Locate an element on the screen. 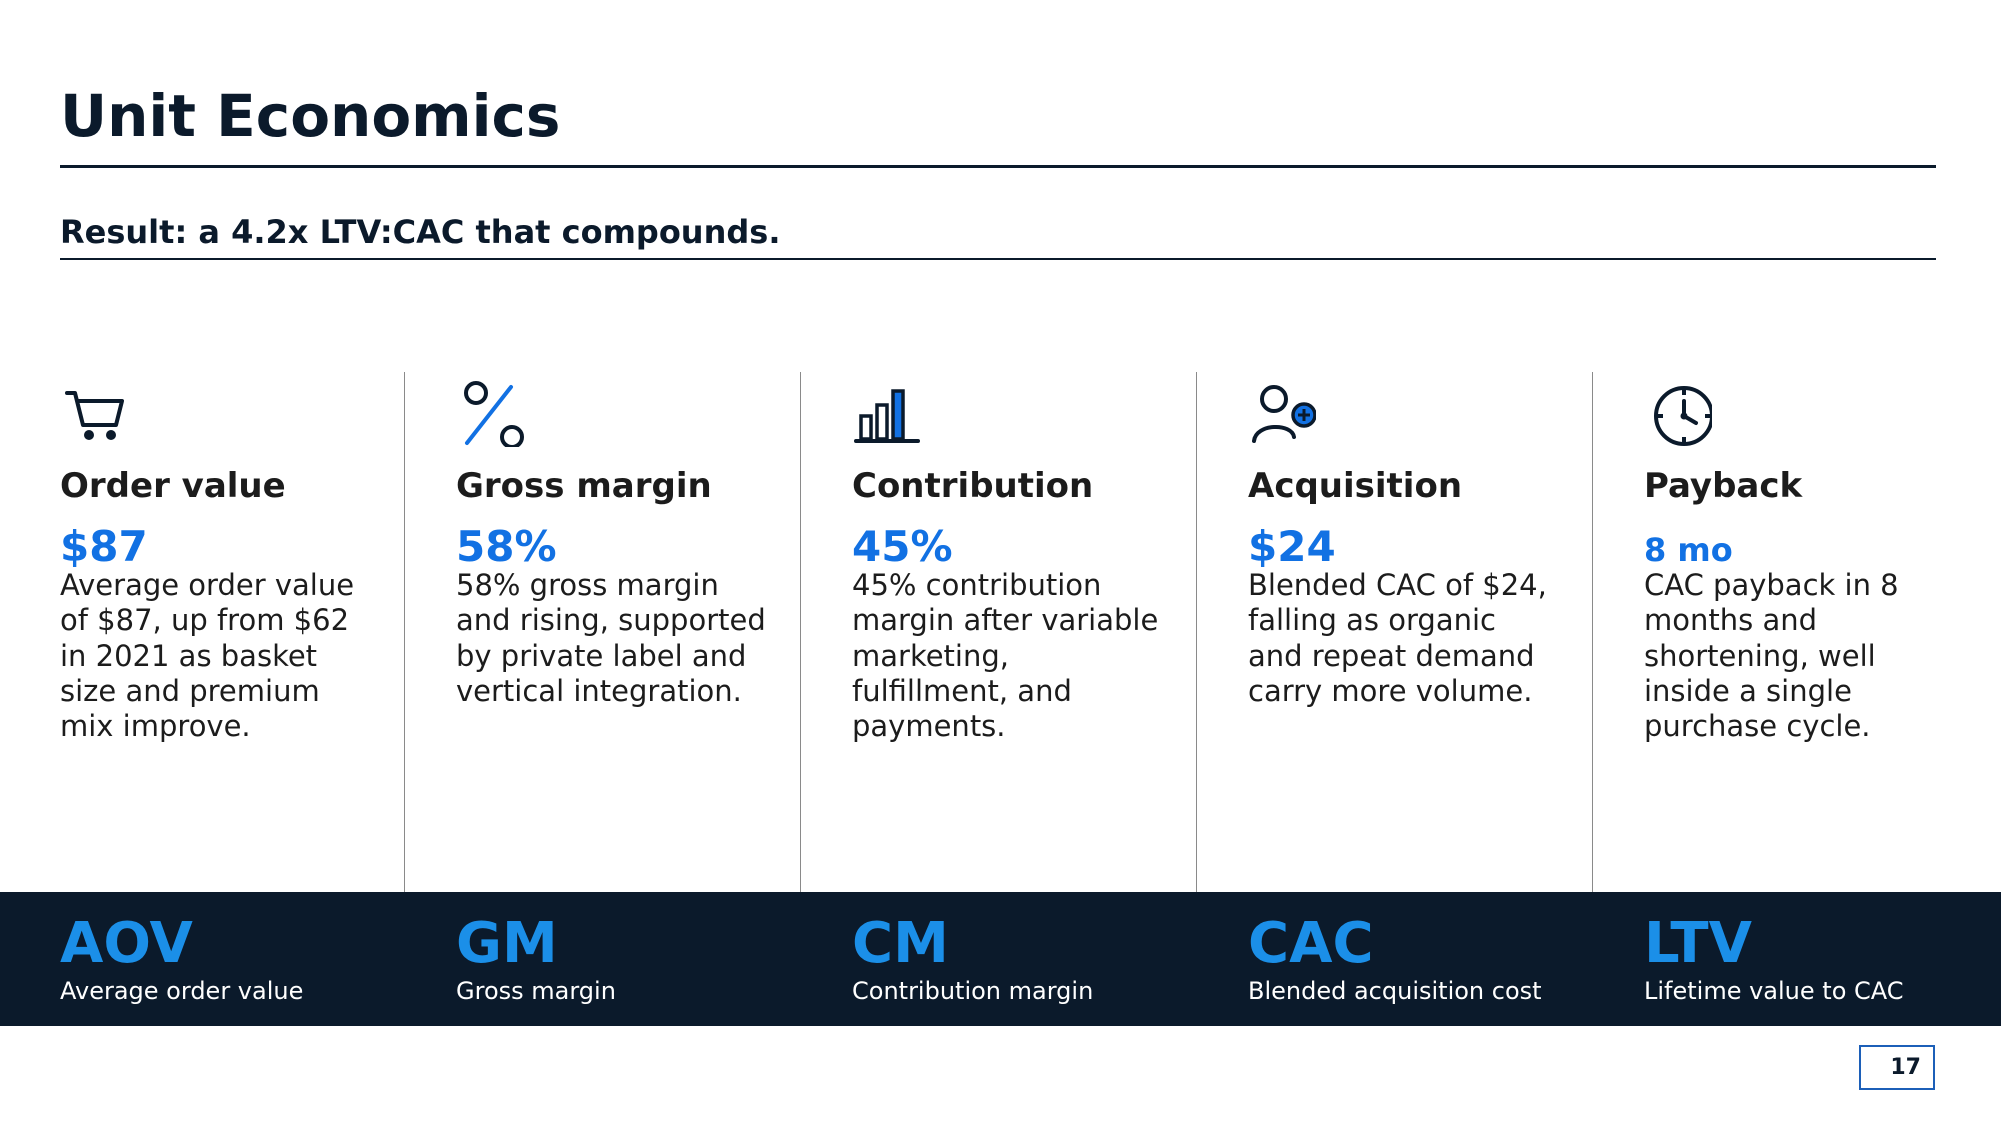 The width and height of the screenshot is (2001, 1125). clock-icon is located at coordinates (1683, 416).